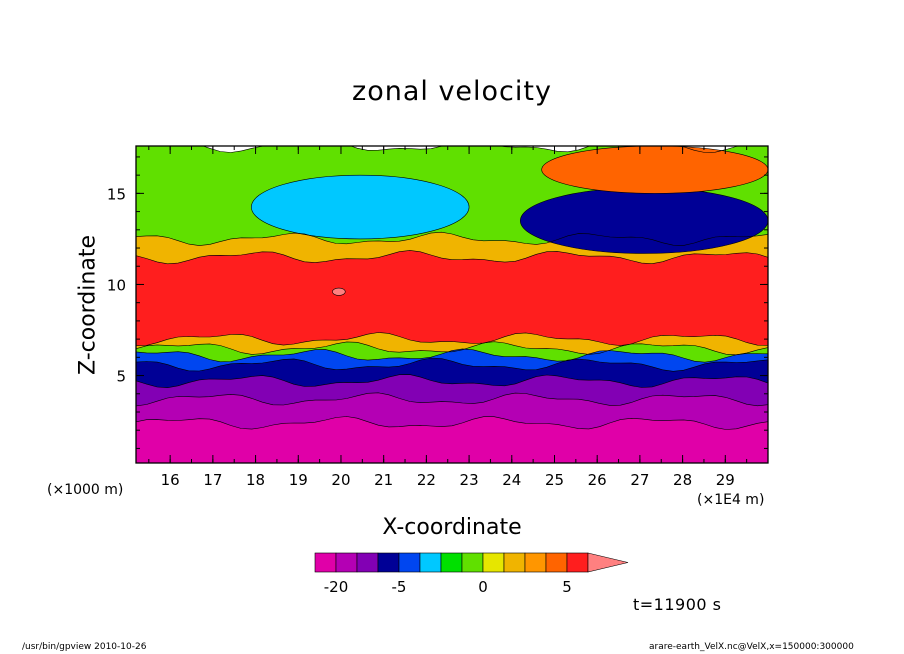  Describe the element at coordinates (554, 480) in the screenshot. I see `x-tick-label: 25` at that location.